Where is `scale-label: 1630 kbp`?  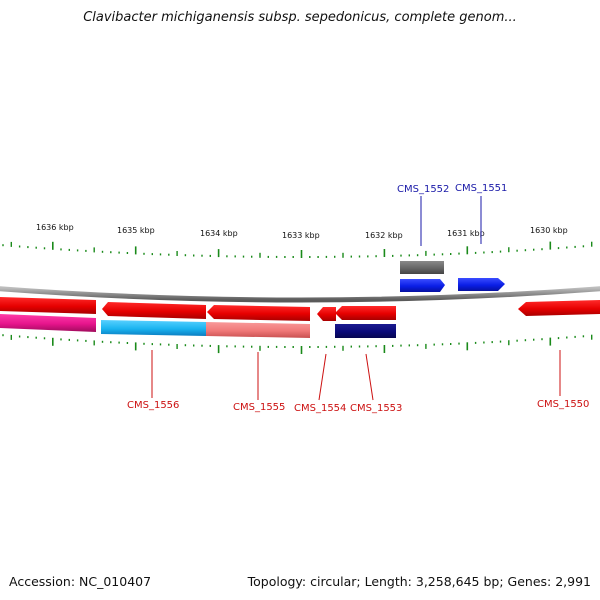 scale-label: 1630 kbp is located at coordinates (549, 230).